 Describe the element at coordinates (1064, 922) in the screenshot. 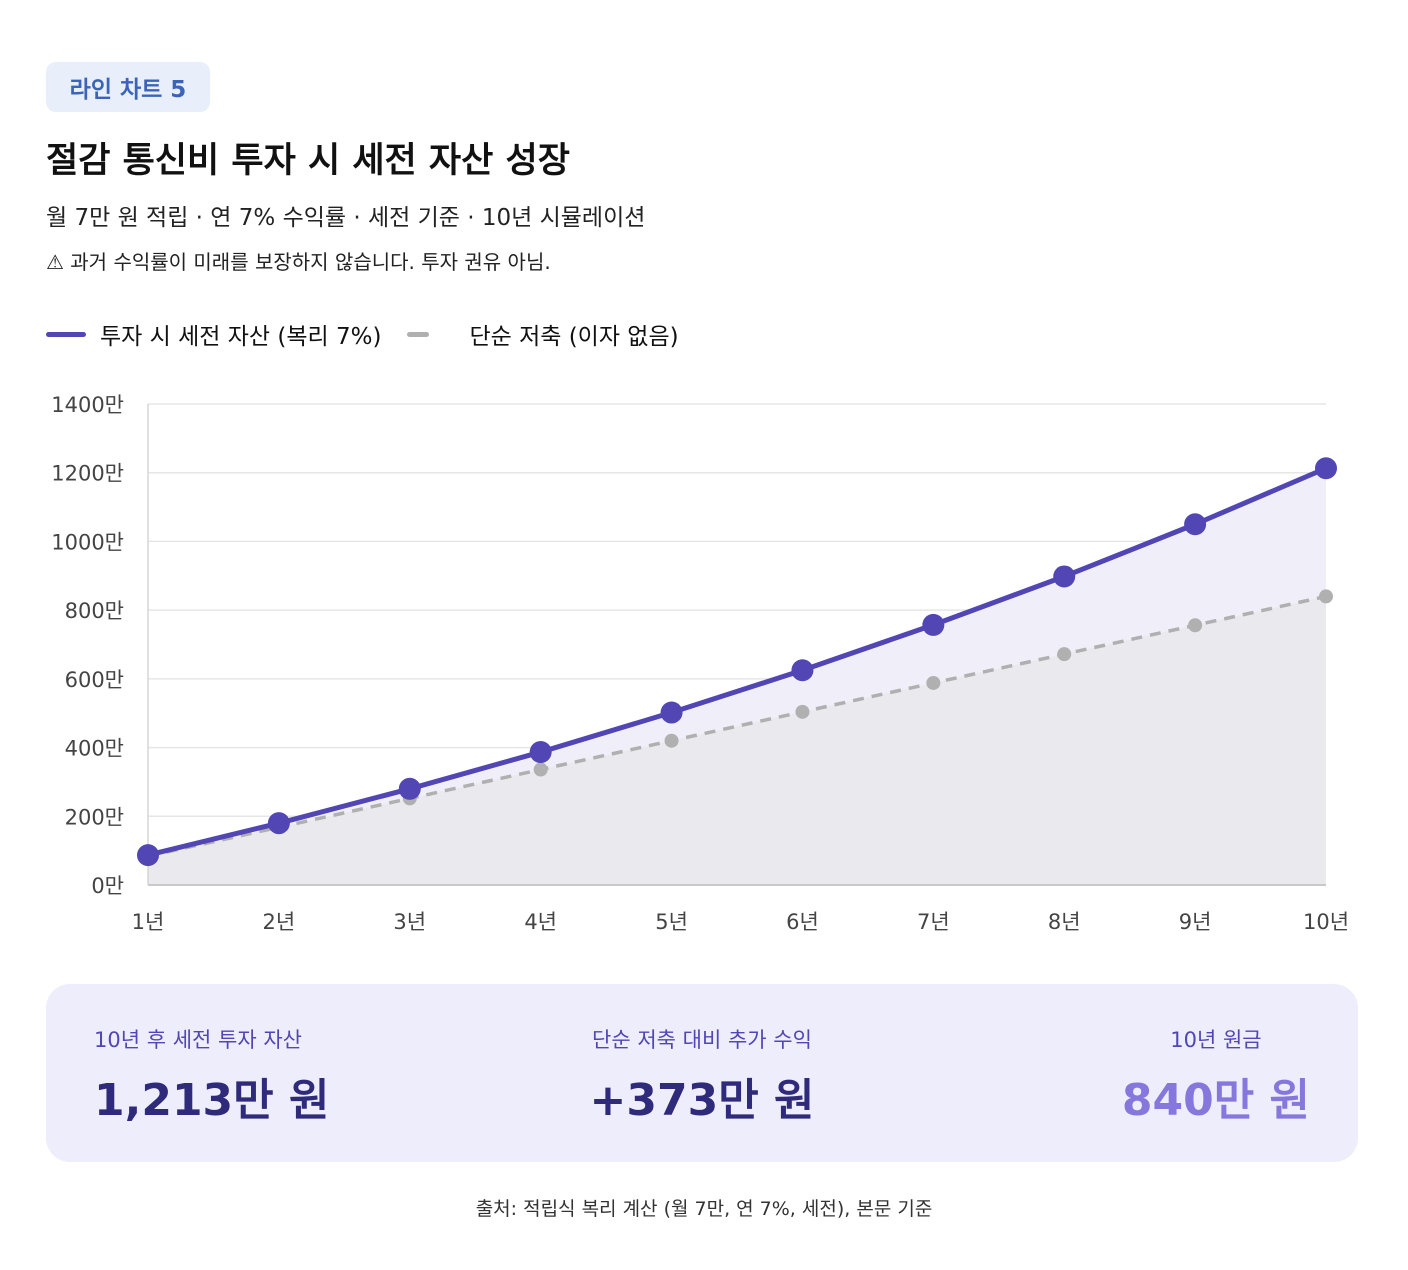

I see `x-tick-label: 8년` at that location.